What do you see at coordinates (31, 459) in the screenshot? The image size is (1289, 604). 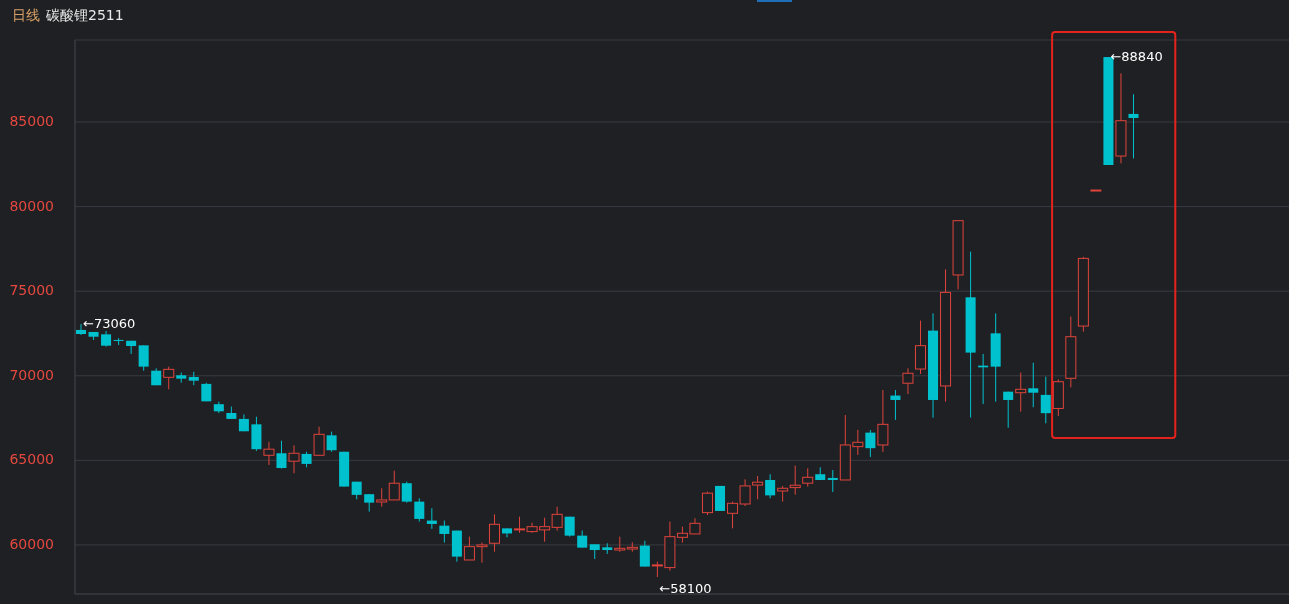 I see `y-tick-label: 65000` at bounding box center [31, 459].